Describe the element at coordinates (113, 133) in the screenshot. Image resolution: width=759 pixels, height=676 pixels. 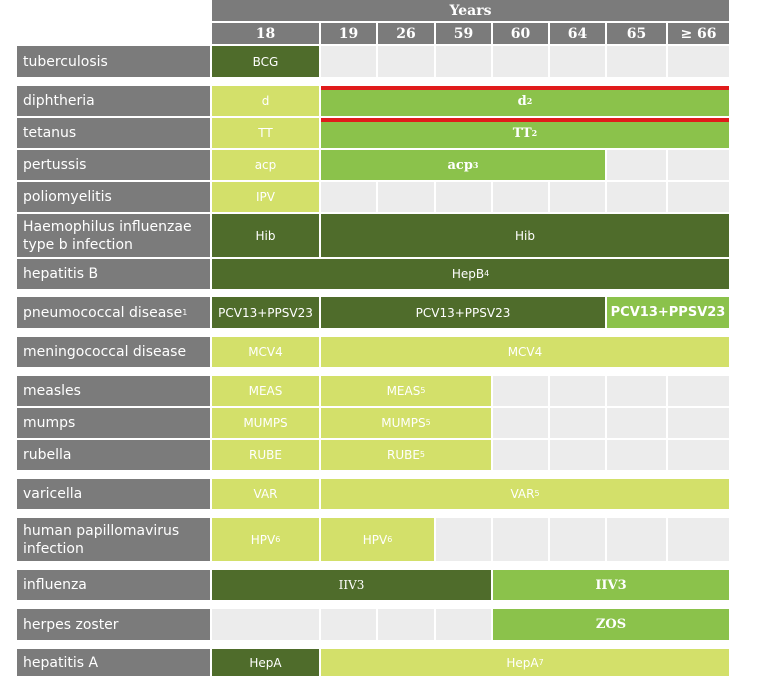
I see `row-label-tetanus: tetanus` at that location.